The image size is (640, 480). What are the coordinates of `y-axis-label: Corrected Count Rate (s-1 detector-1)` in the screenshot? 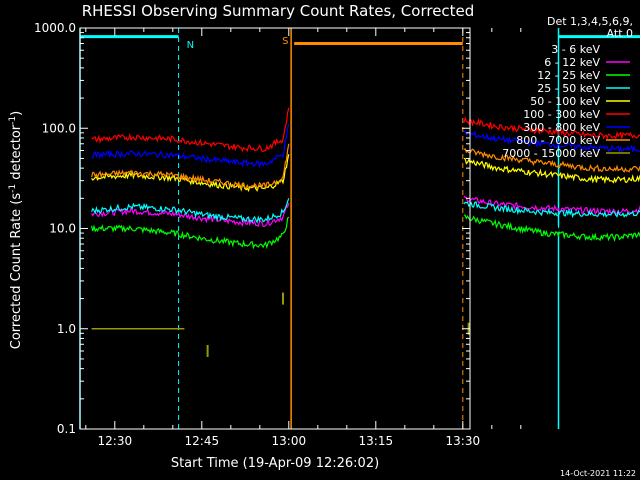 It's located at (16, 230).